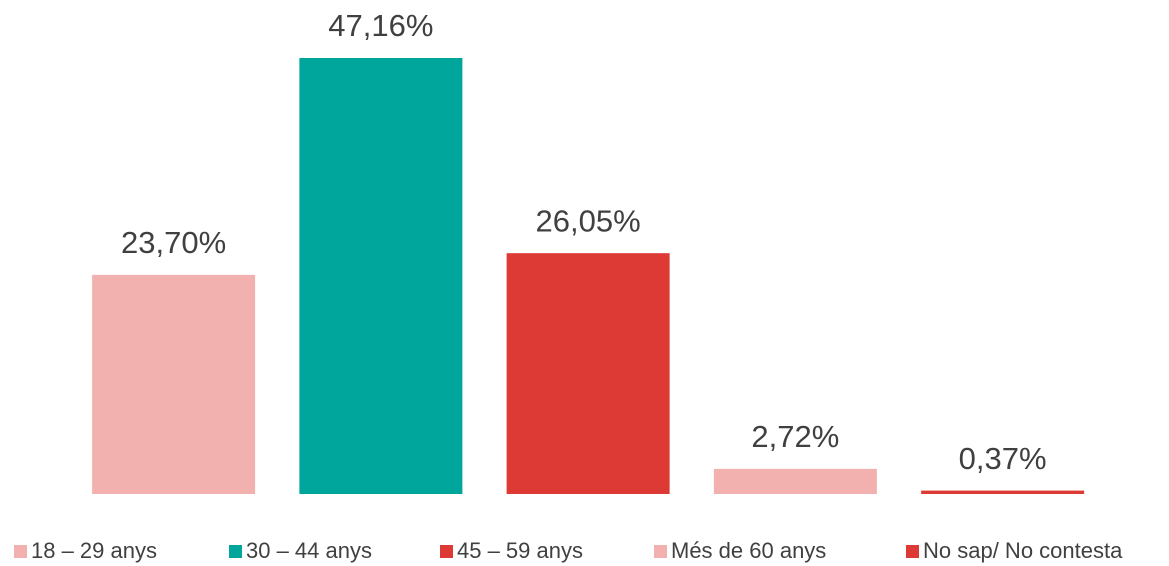 The width and height of the screenshot is (1169, 566). I want to click on value-label: 0,37%, so click(1003, 458).